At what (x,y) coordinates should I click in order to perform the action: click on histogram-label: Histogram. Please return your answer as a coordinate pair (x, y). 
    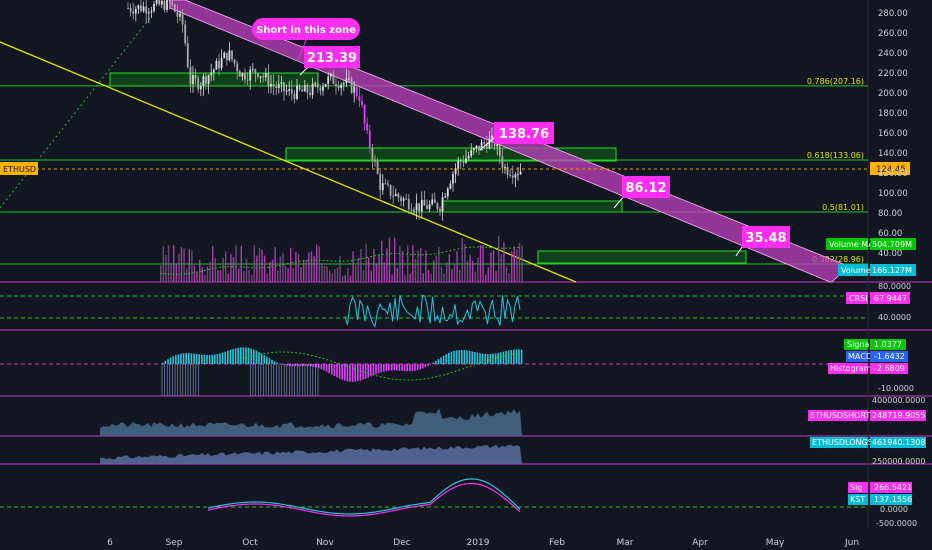
    Looking at the image, I should click on (851, 368).